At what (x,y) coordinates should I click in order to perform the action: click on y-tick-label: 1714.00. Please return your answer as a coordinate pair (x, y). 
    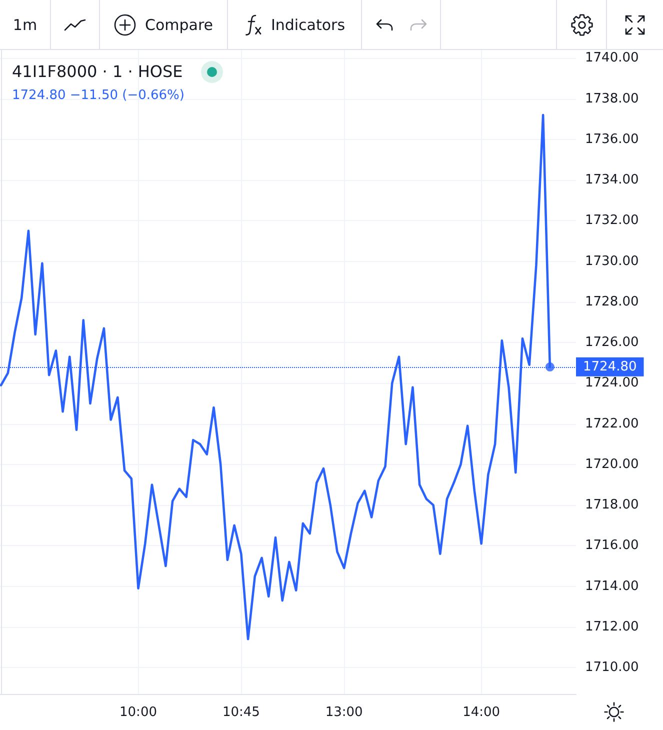
    Looking at the image, I should click on (612, 586).